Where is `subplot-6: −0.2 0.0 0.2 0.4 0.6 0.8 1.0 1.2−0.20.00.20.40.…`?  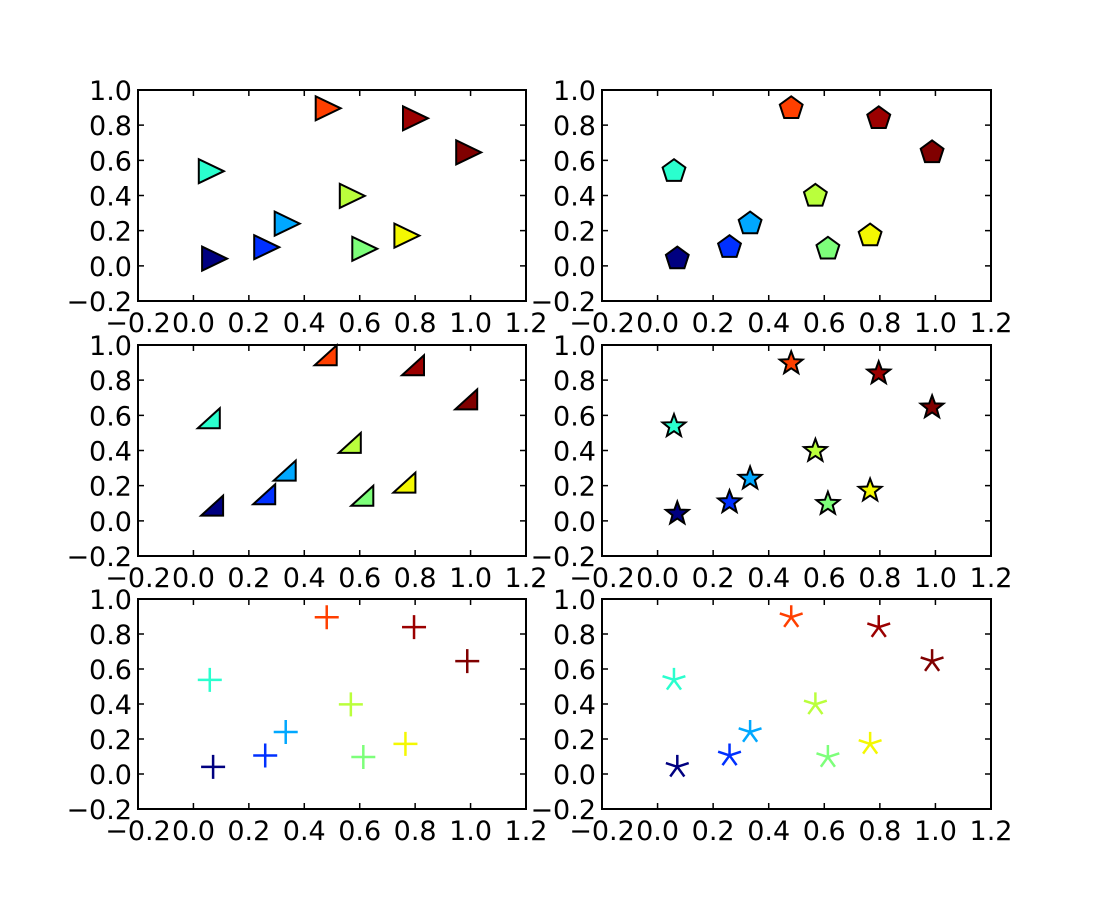
subplot-6: −0.2 0.0 0.2 0.4 0.6 0.8 1.0 1.2−0.20.00.20.40.… is located at coordinates (771, 716).